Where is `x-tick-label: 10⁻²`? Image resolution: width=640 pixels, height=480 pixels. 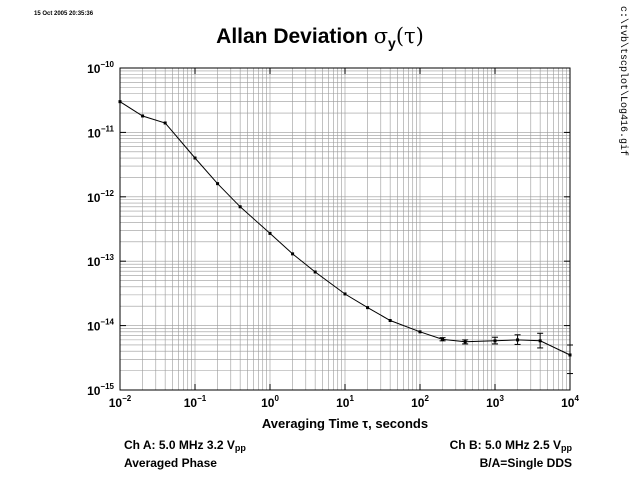 x-tick-label: 10⁻² is located at coordinates (120, 402).